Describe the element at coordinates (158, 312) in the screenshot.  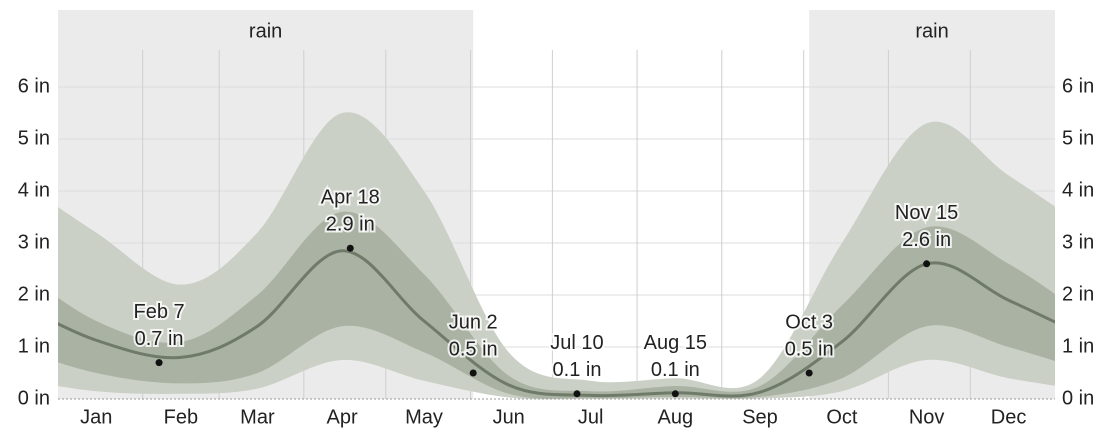
I see `annotation-date: Feb 7` at that location.